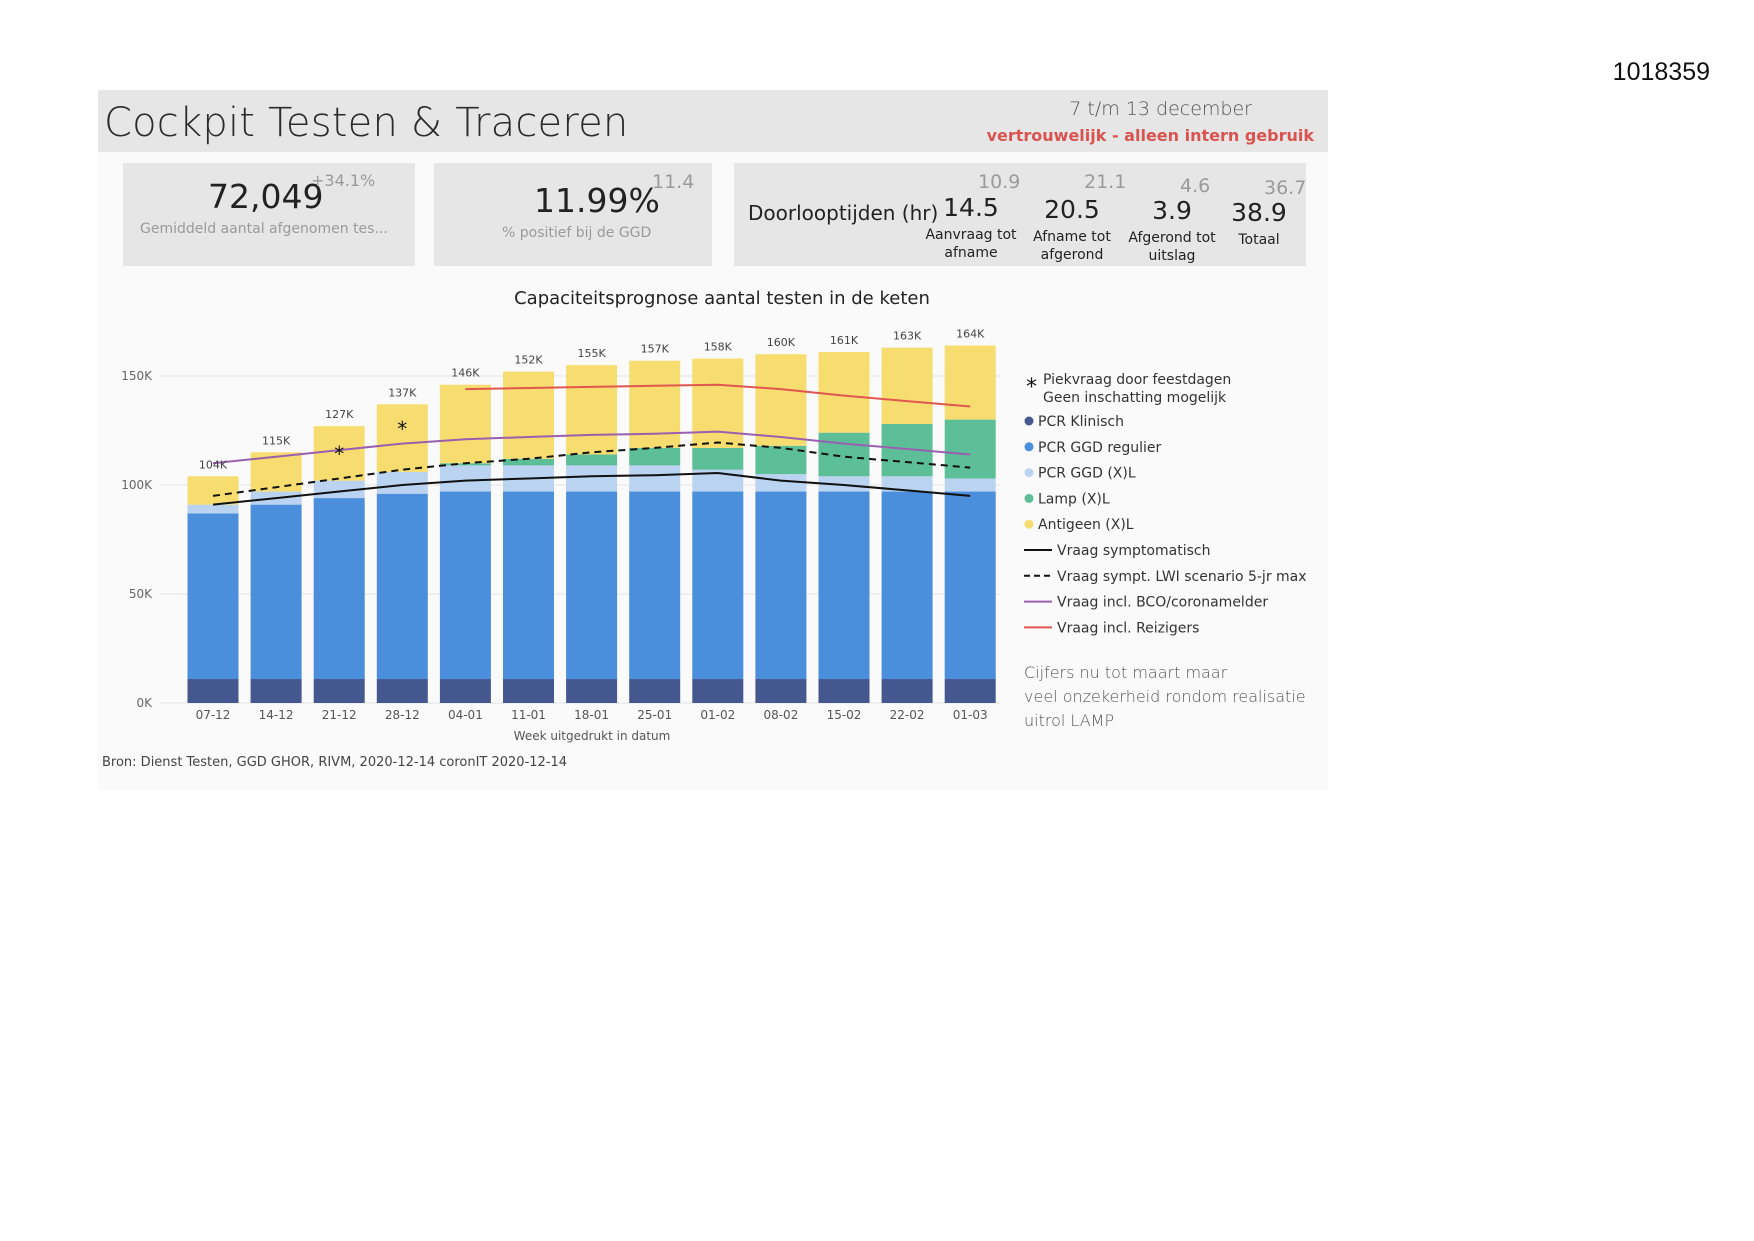 The height and width of the screenshot is (1241, 1754). Describe the element at coordinates (1072, 237) in the screenshot. I see `dl-label-2a: Afname tot` at that location.